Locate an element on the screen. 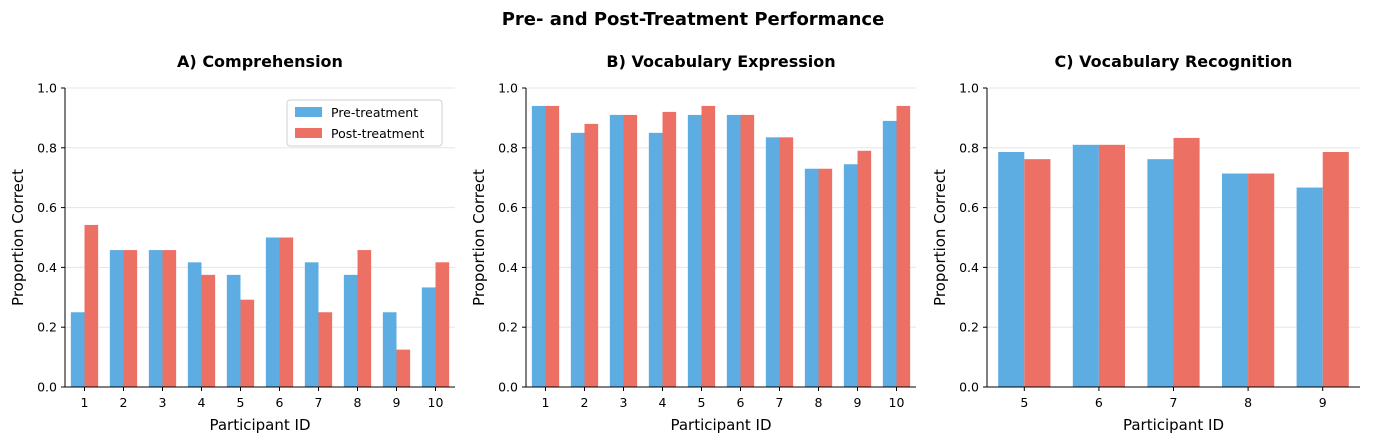  legend-box is located at coordinates (364, 123).